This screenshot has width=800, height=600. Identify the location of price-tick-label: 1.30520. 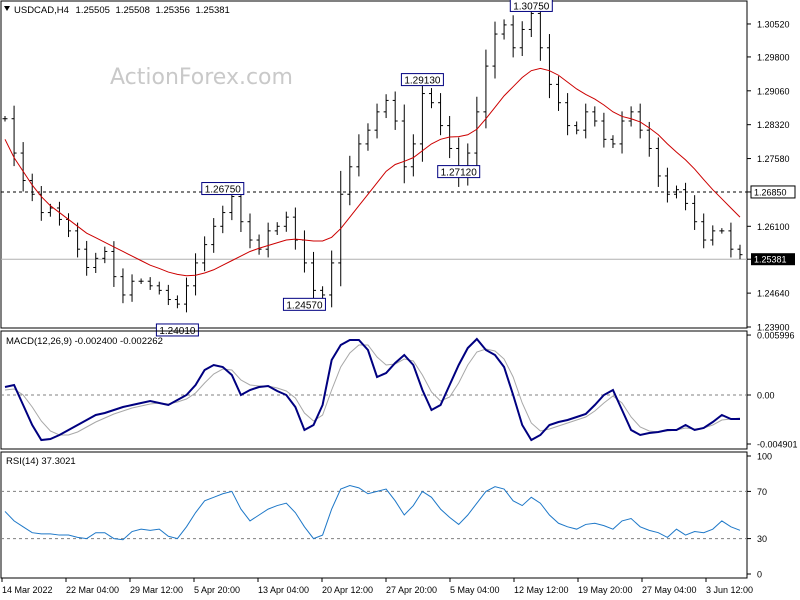
(773, 24).